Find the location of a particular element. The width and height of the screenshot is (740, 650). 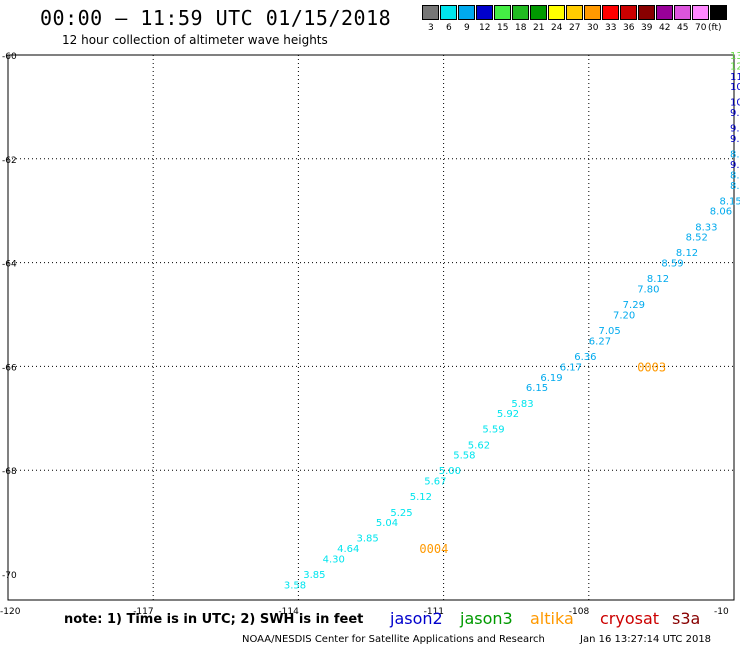

legend-label: 21 is located at coordinates (539, 28).